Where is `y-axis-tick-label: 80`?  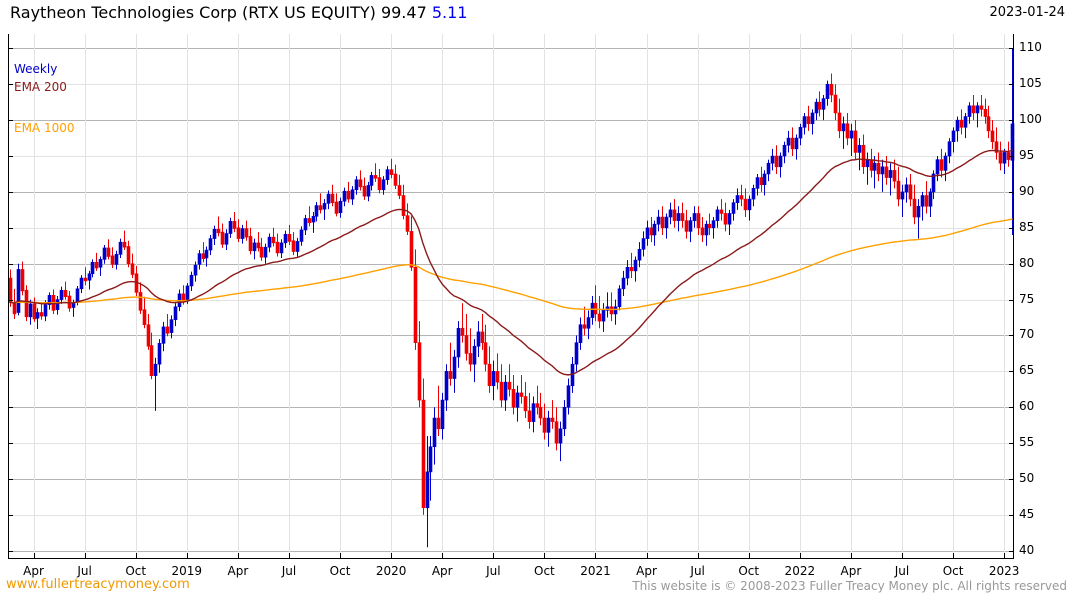 y-axis-tick-label: 80 is located at coordinates (1027, 262).